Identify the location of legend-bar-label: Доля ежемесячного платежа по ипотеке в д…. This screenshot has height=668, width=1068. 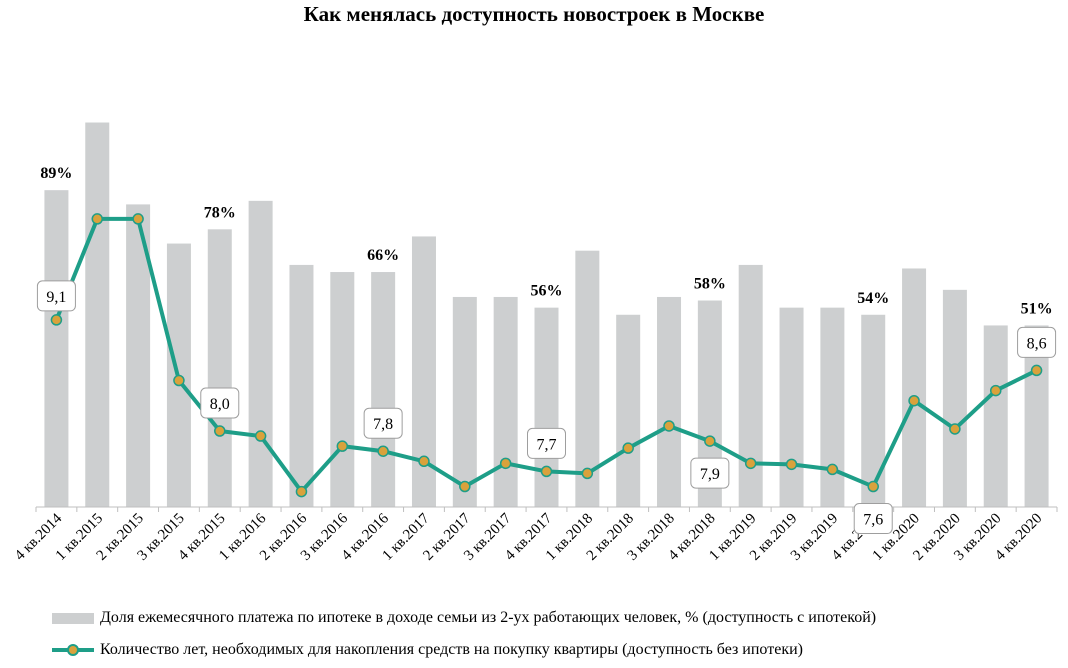
(488, 617).